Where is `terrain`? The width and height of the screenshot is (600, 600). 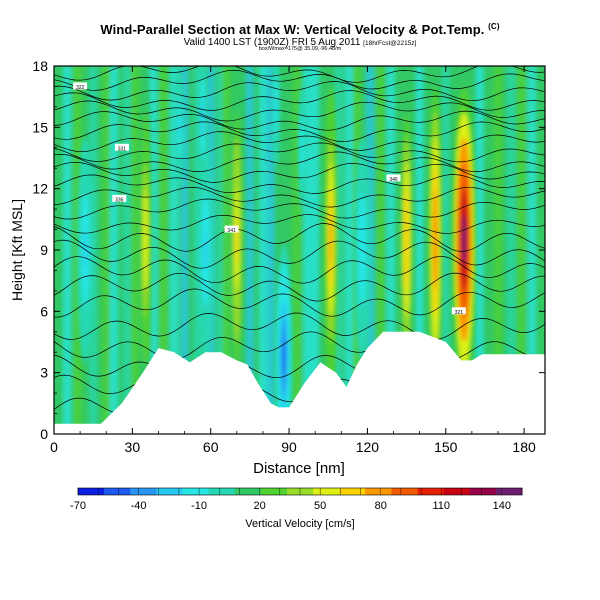
terrain is located at coordinates (299, 382).